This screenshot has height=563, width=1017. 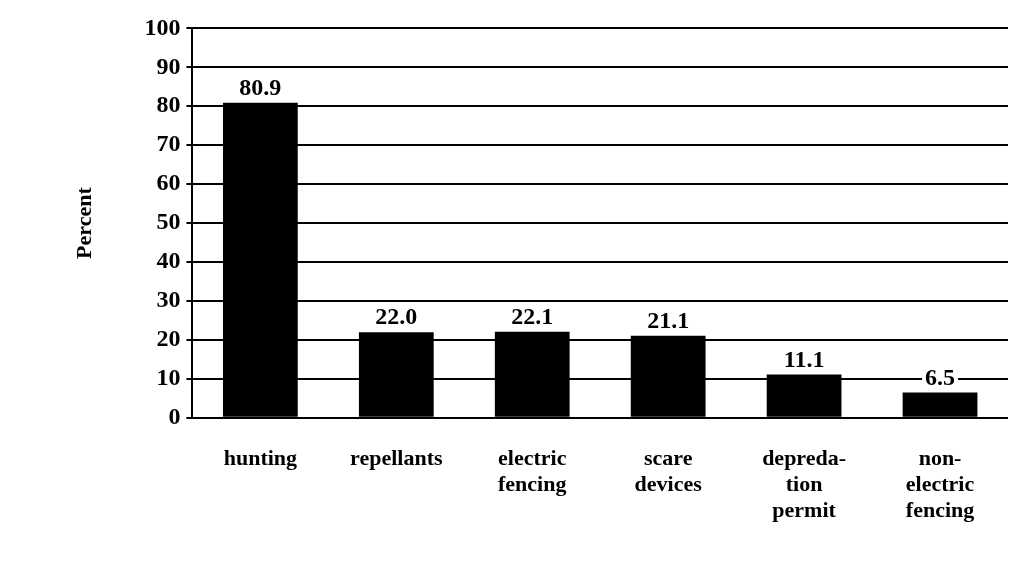 What do you see at coordinates (940, 404) in the screenshot?
I see `bar` at bounding box center [940, 404].